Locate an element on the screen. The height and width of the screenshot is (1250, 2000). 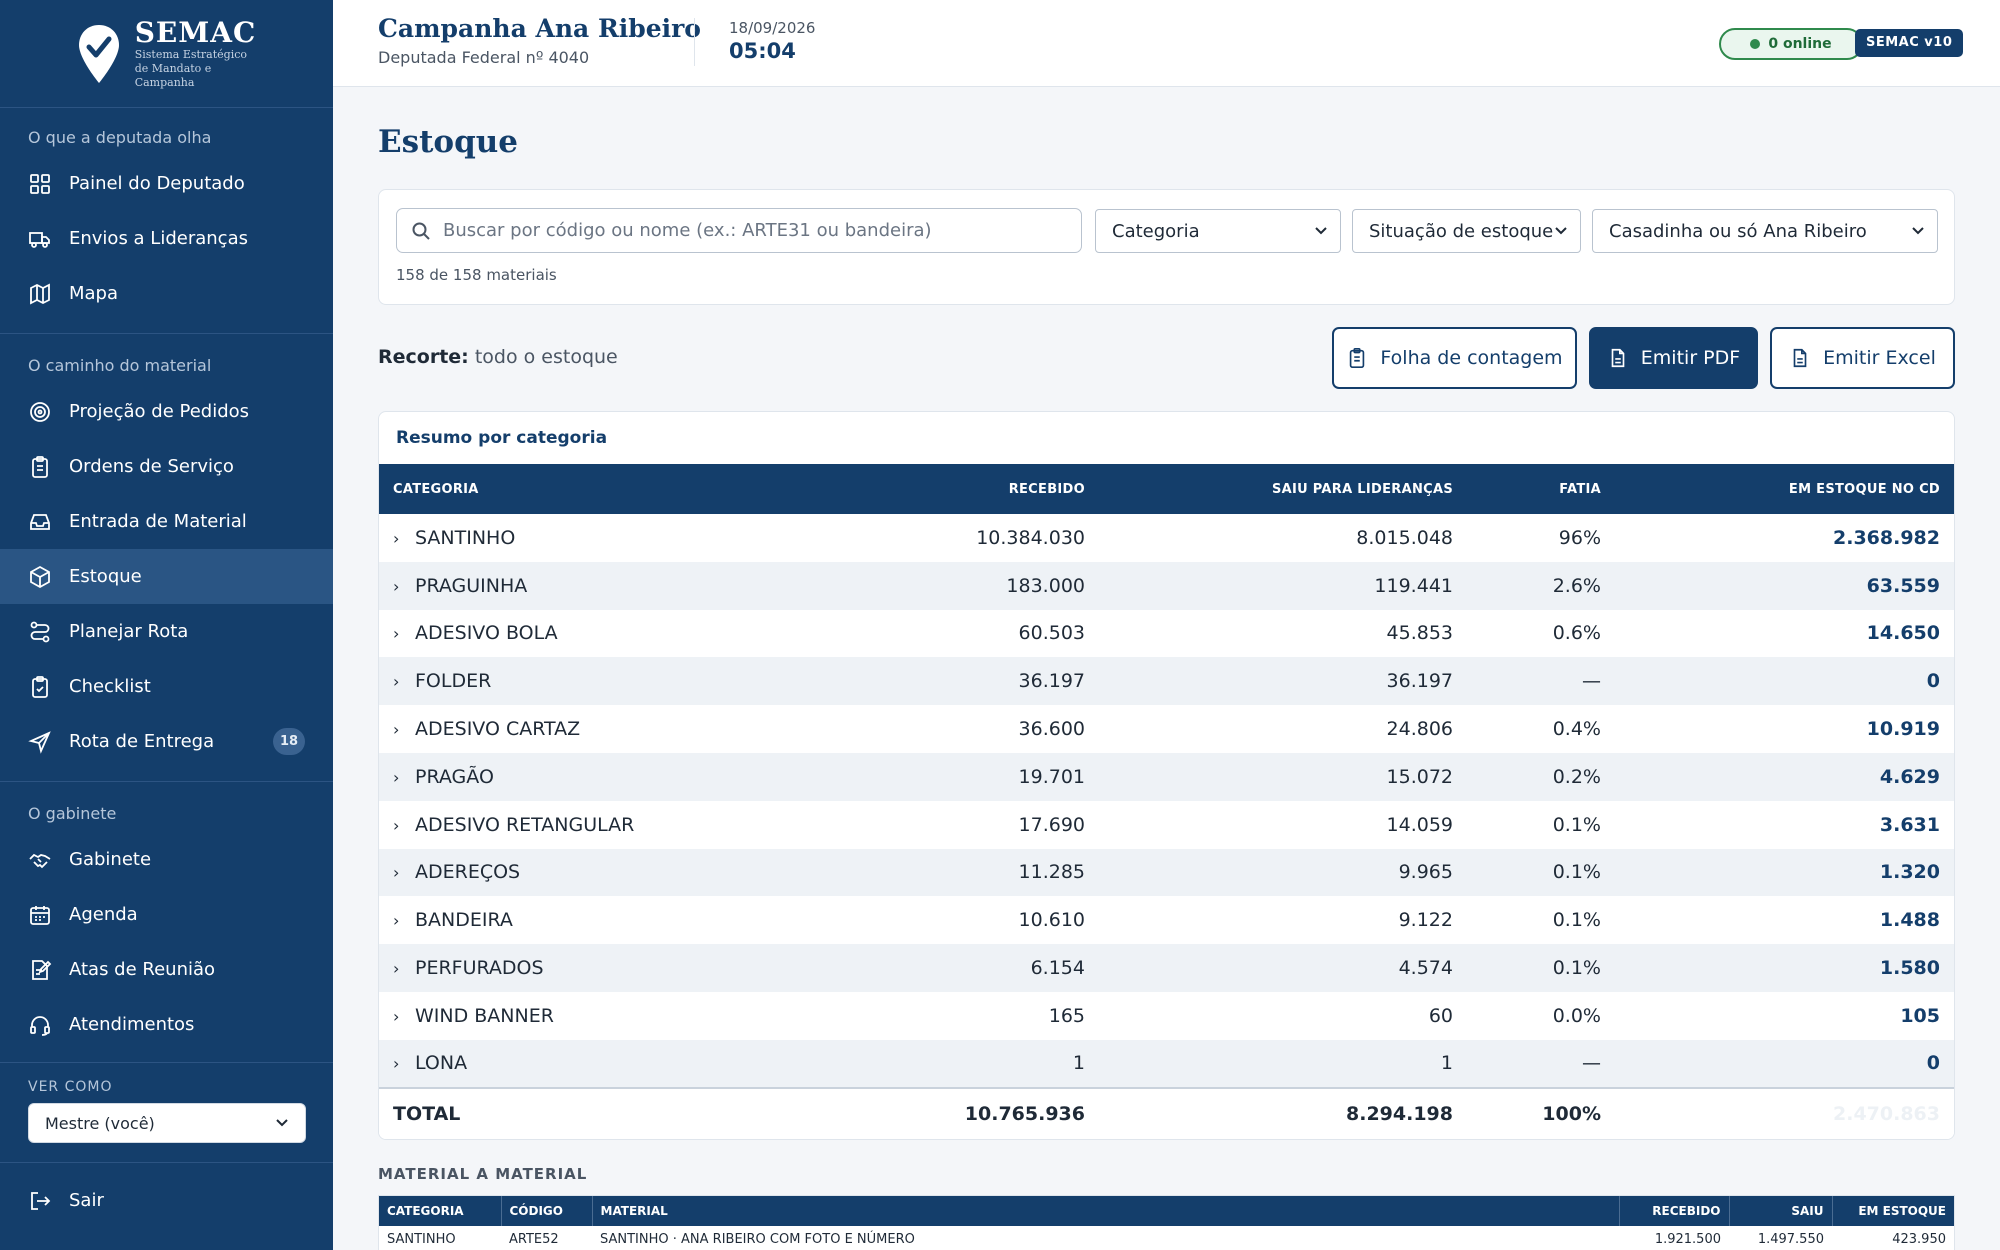
sidebar-item-label: Projeção de Pedidos is located at coordinates (159, 411).